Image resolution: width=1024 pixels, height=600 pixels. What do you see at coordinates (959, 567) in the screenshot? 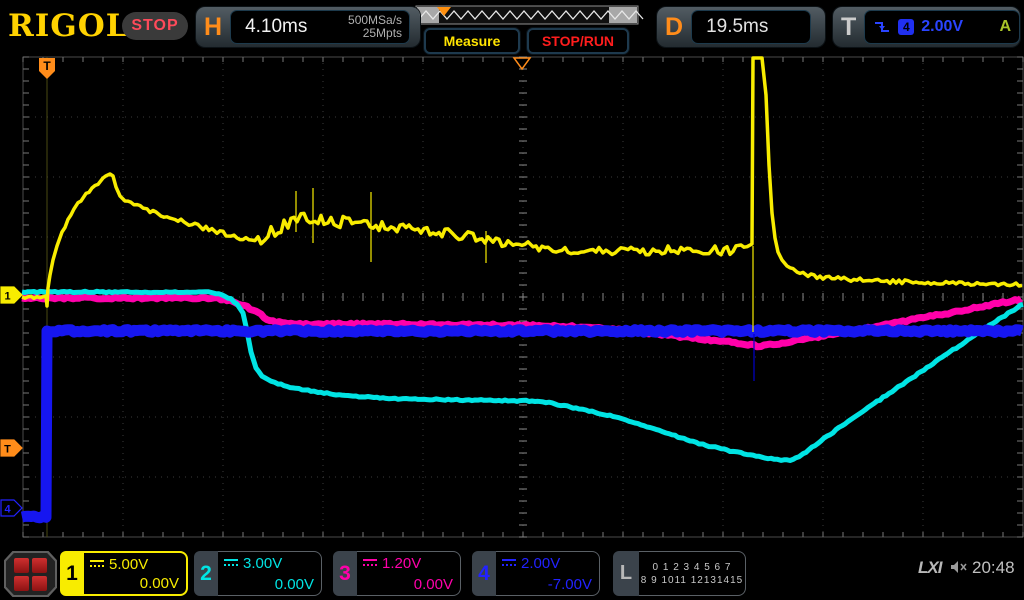
I see `speaker-muted-icon` at bounding box center [959, 567].